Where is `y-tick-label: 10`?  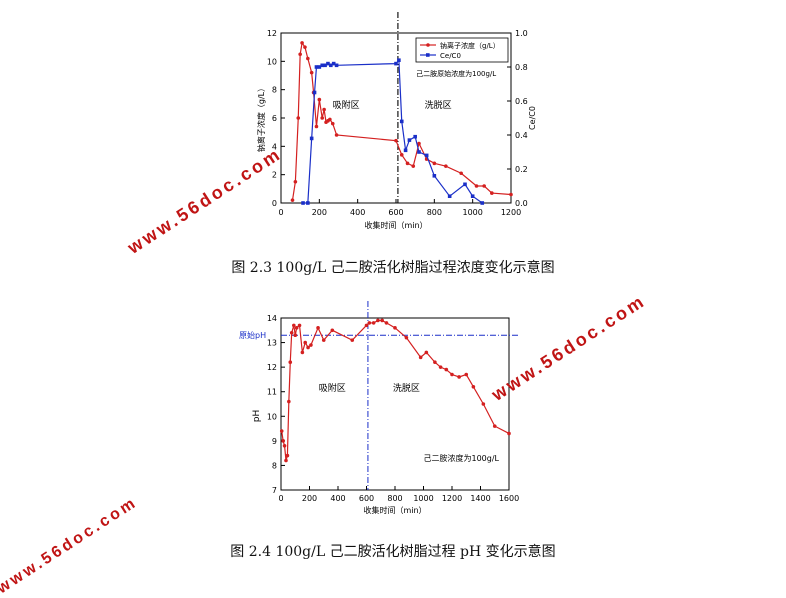
y-tick-label: 10 is located at coordinates (272, 416).